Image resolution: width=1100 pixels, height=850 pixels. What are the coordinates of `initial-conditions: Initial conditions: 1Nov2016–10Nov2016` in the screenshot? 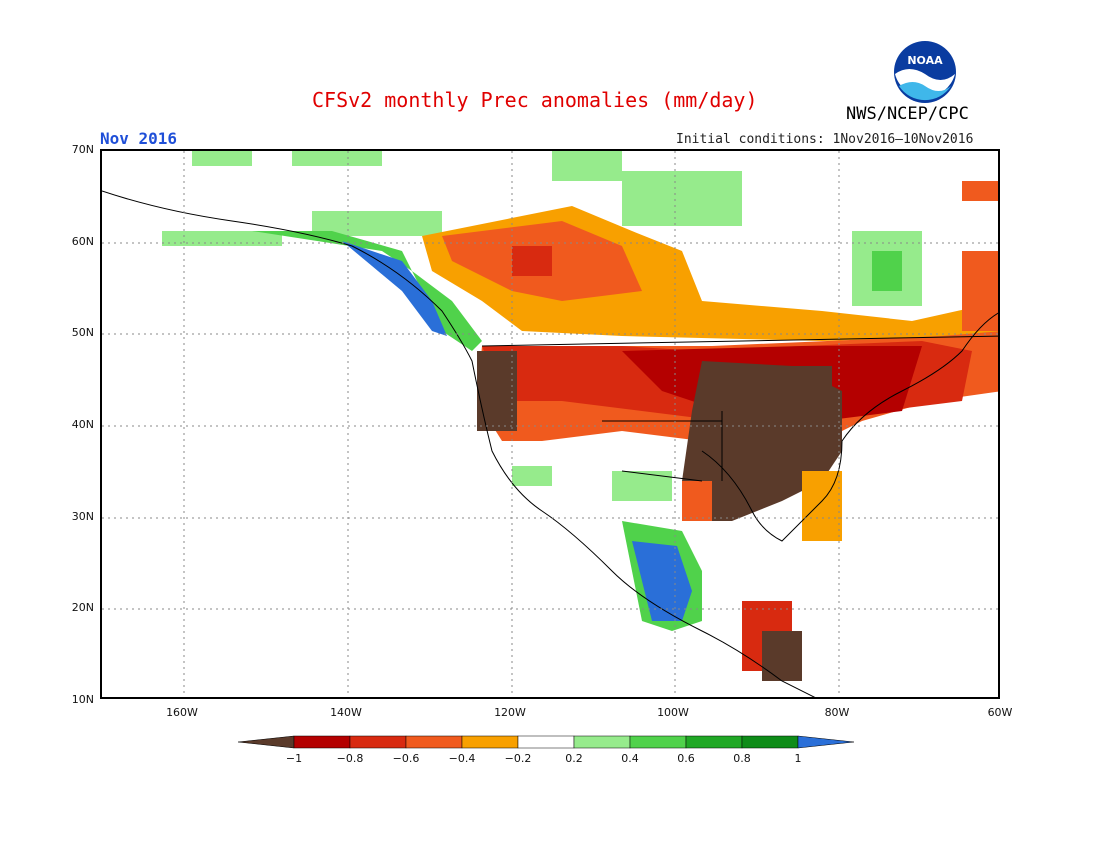 It's located at (825, 139).